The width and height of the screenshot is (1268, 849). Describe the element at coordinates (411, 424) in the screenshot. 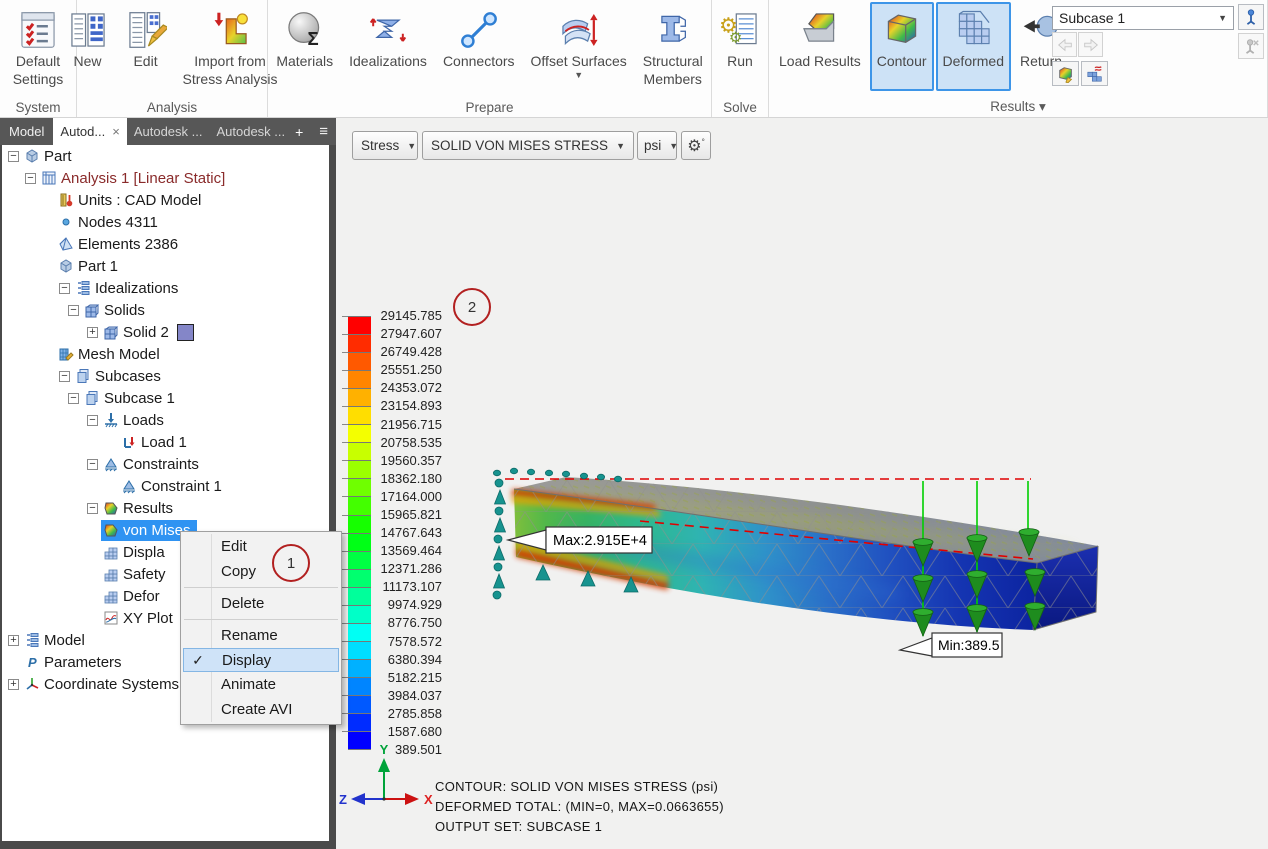

I see `legend-value: 21956.715` at that location.